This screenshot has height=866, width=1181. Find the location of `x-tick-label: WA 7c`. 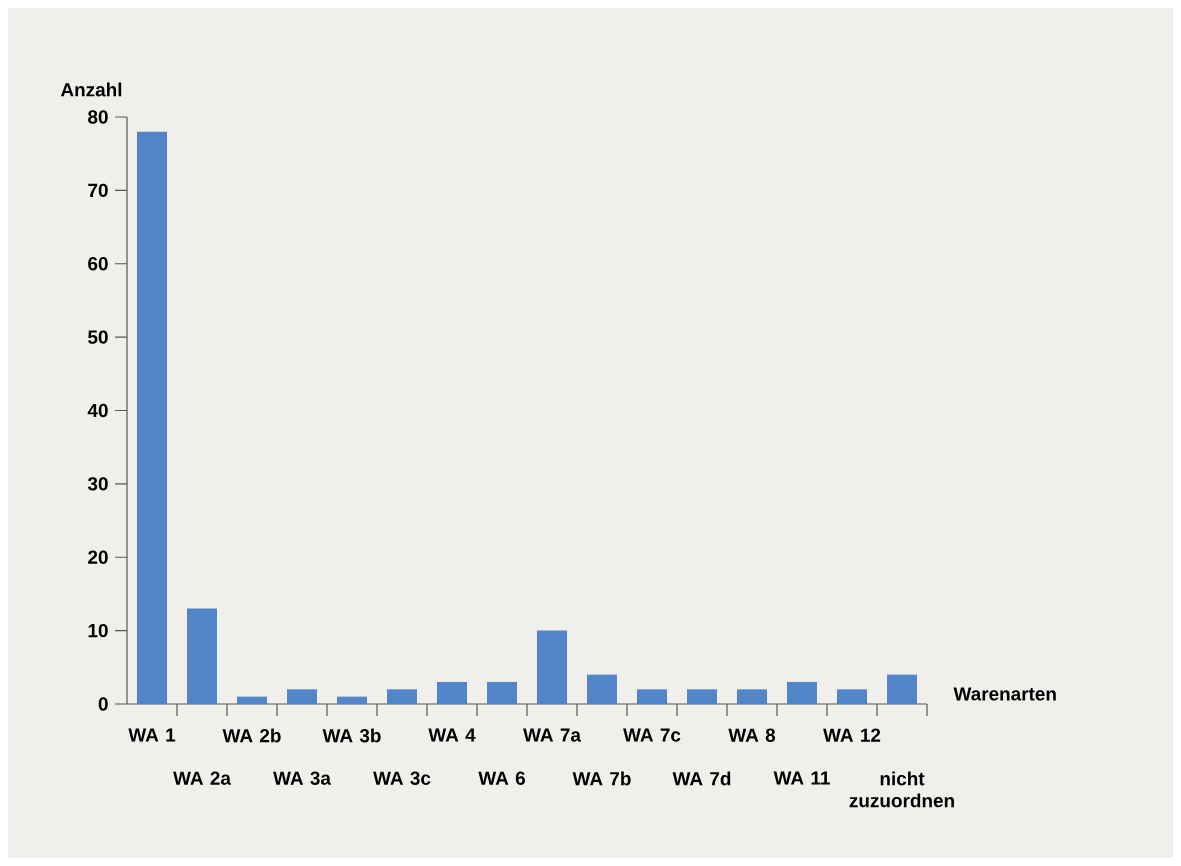

x-tick-label: WA 7c is located at coordinates (652, 735).